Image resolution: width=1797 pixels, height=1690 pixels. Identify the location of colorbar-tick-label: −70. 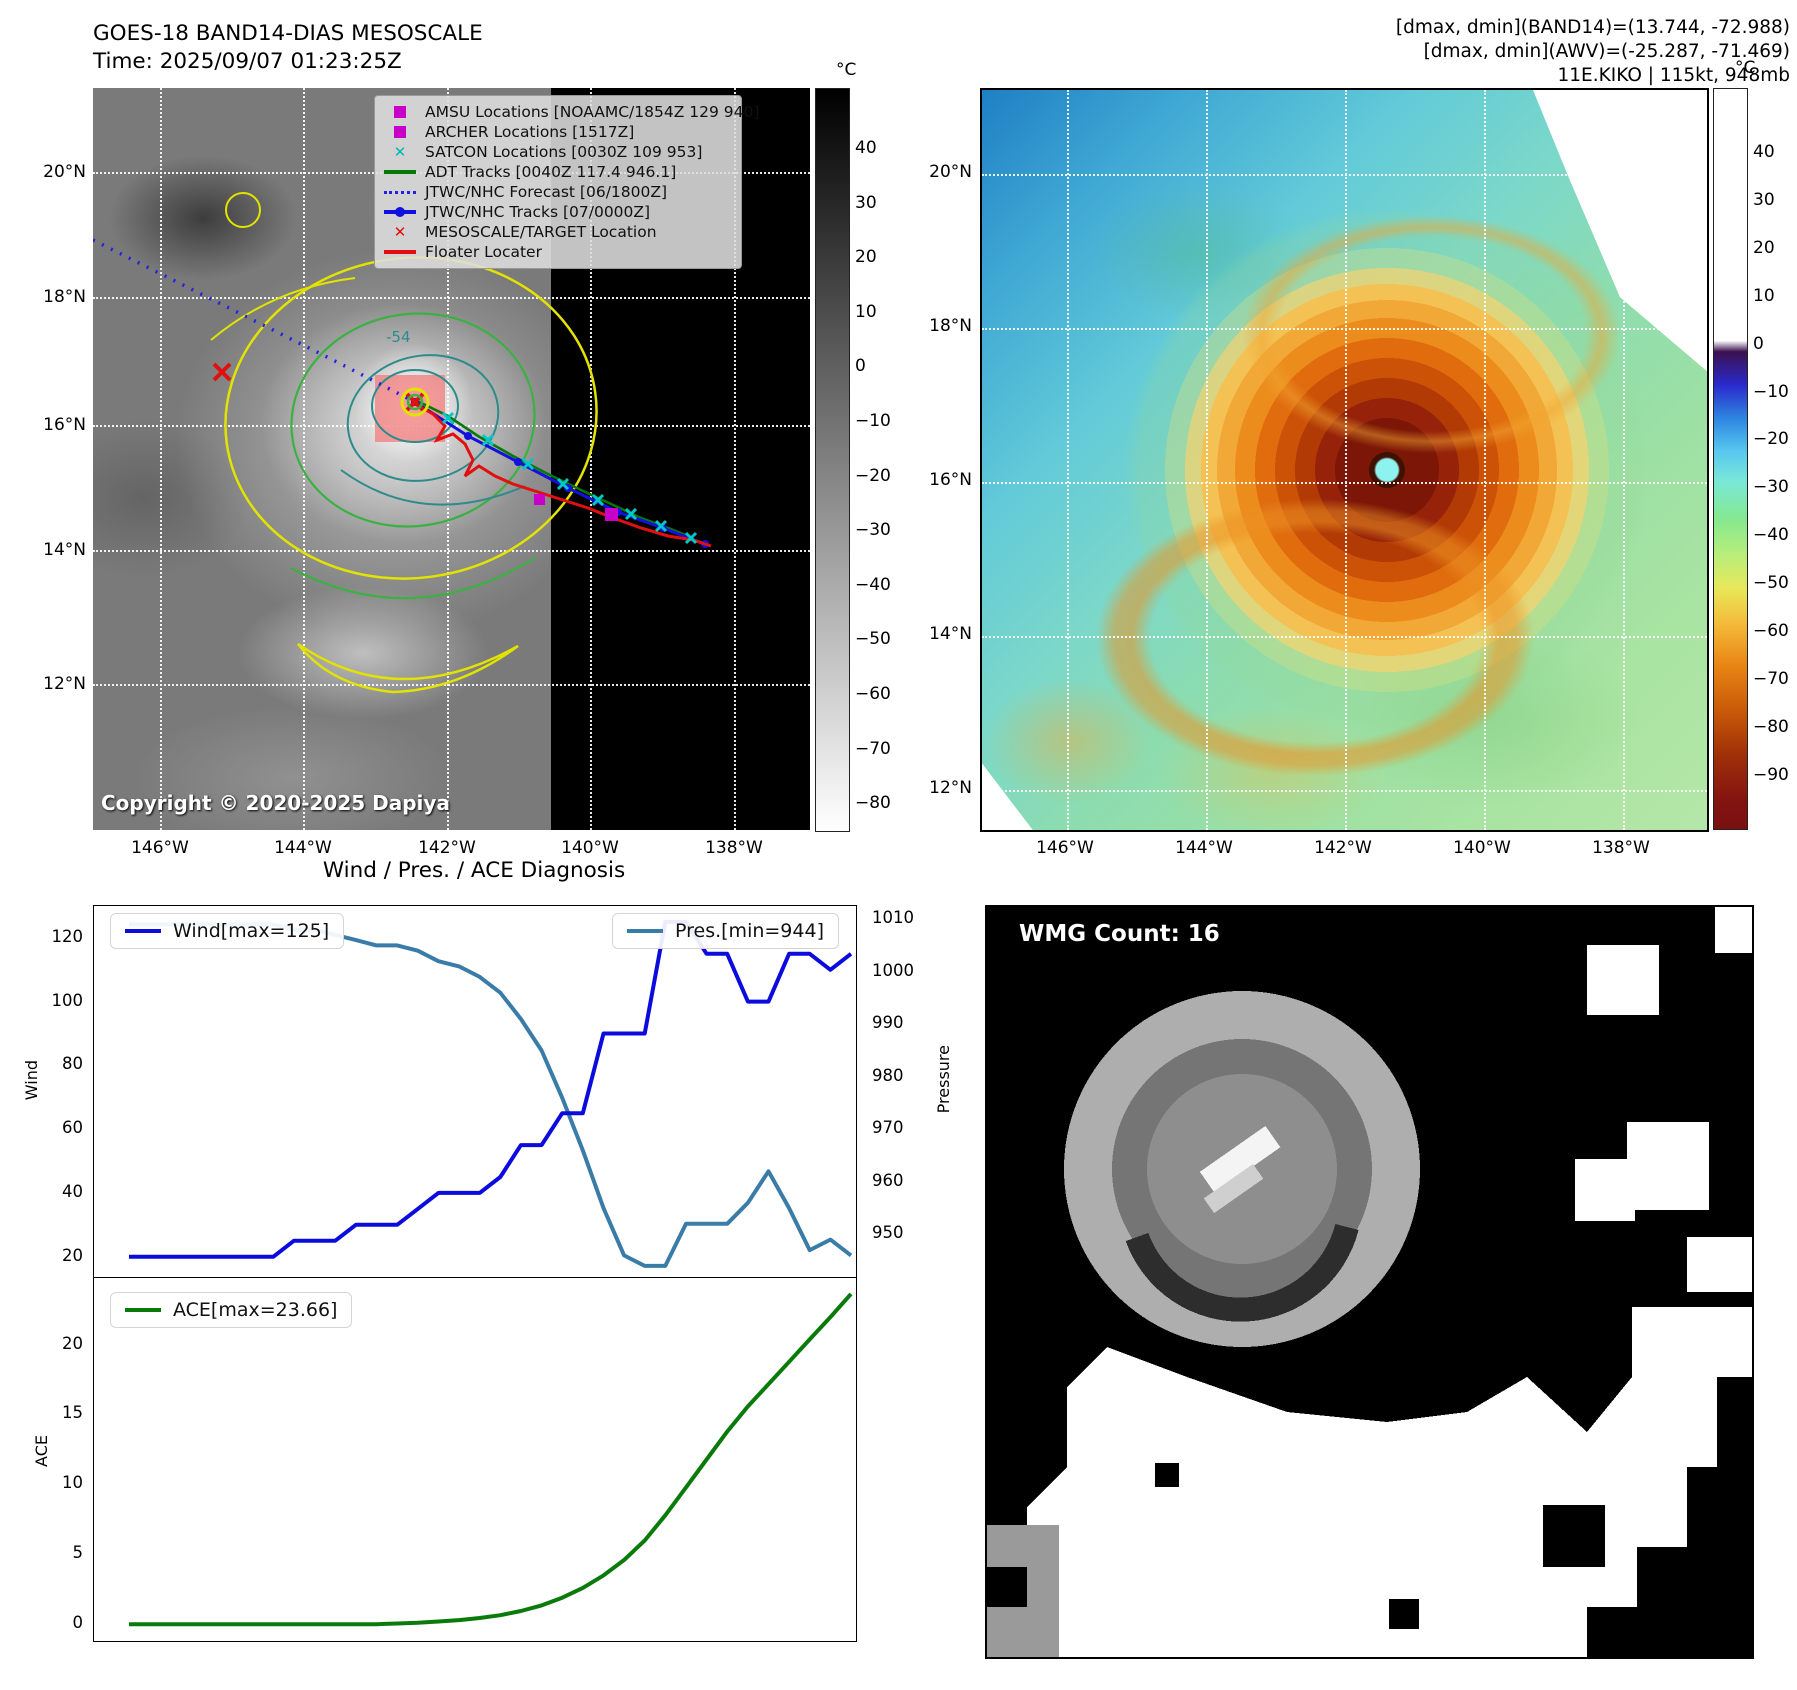
(1771, 678).